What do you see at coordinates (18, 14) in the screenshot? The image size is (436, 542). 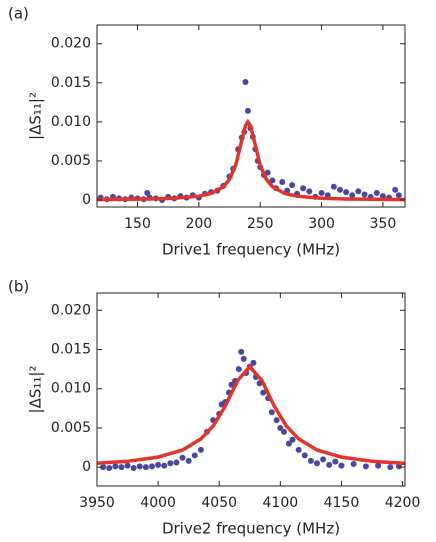 I see `panel-label: (a)` at bounding box center [18, 14].